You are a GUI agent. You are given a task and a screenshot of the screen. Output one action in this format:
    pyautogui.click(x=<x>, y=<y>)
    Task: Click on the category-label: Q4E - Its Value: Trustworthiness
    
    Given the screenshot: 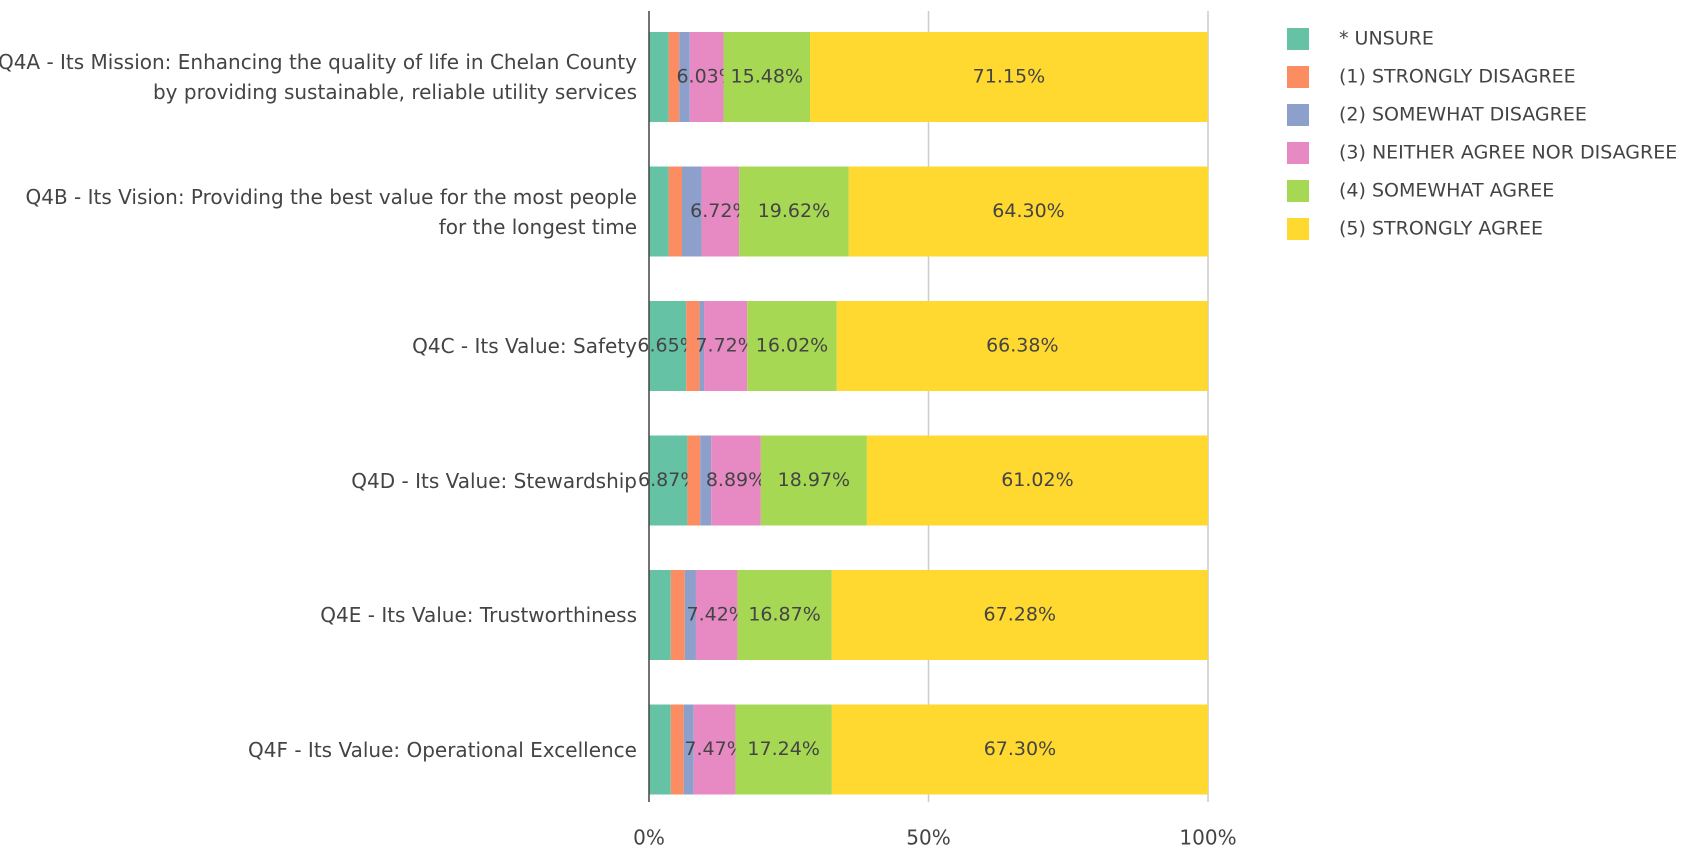 What is the action you would take?
    pyautogui.click(x=478, y=615)
    